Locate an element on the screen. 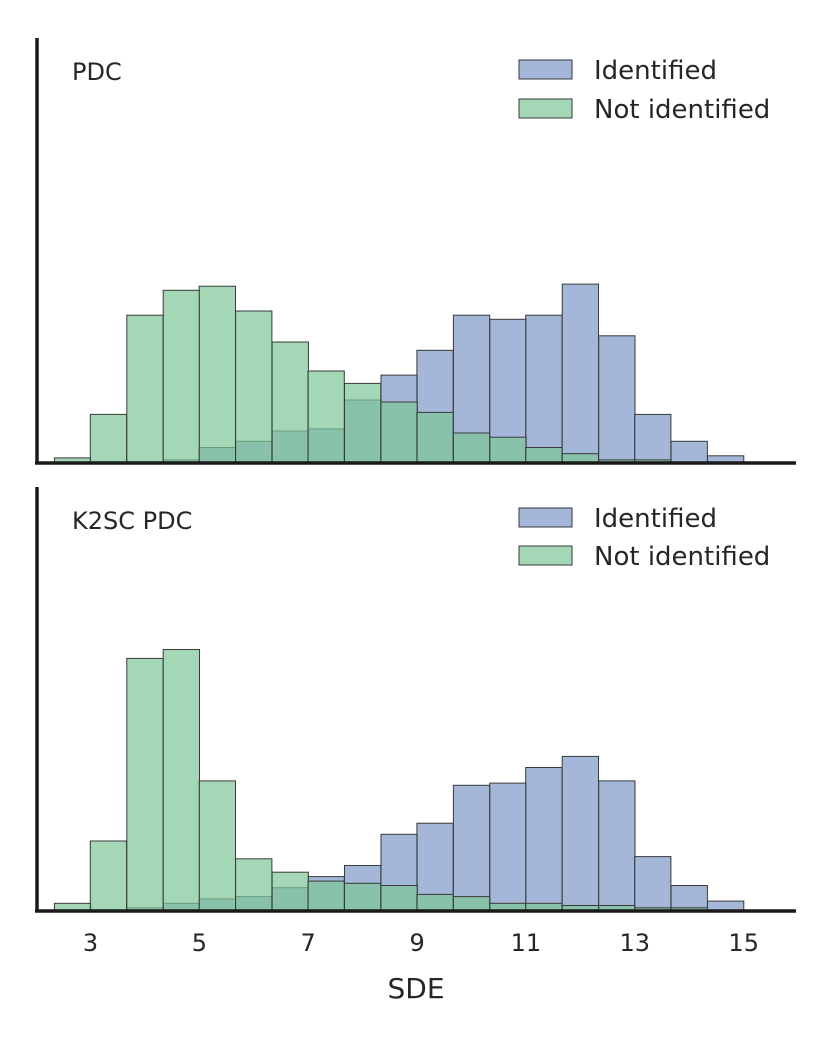 The height and width of the screenshot is (1040, 832). legend-swatch-not-identified-k2sc is located at coordinates (545, 555).